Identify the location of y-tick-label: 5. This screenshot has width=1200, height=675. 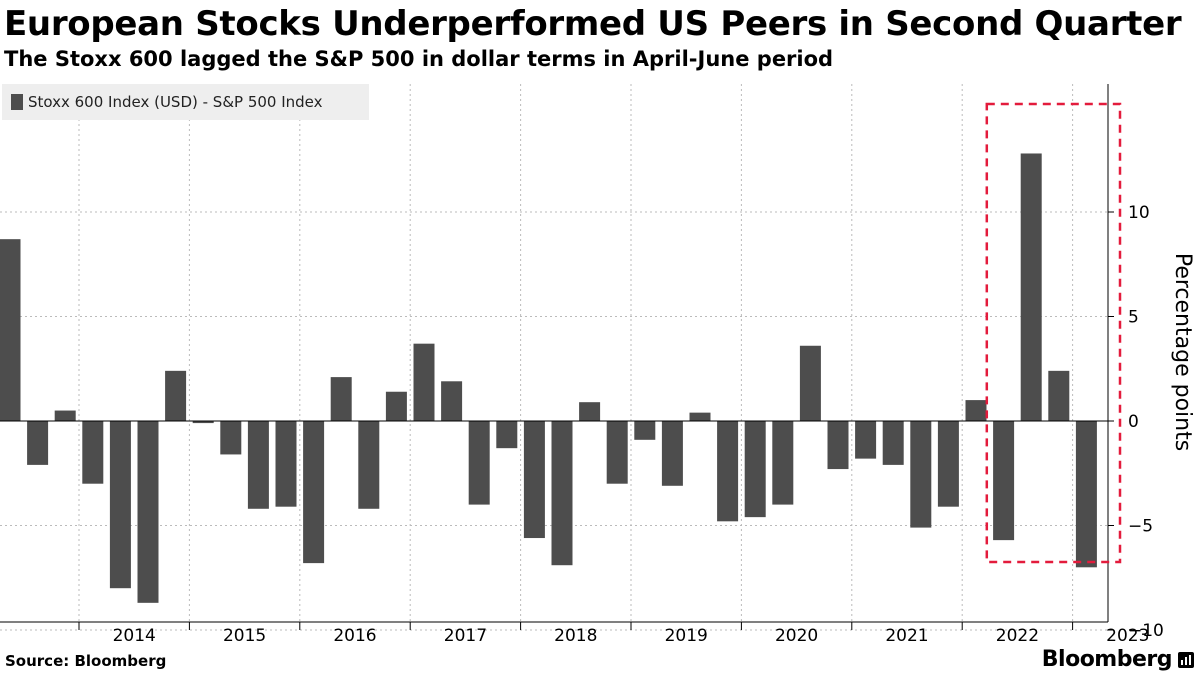
(1133, 318).